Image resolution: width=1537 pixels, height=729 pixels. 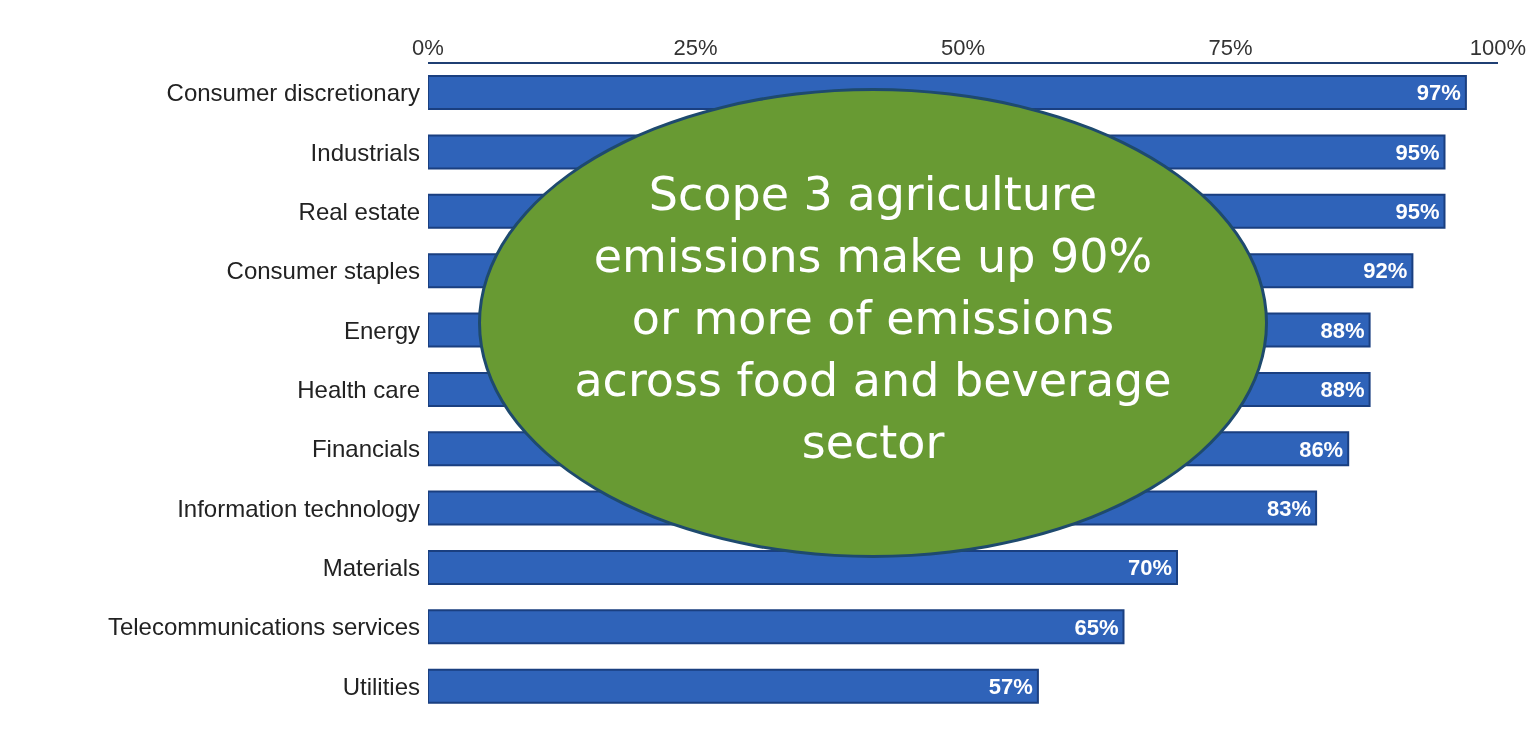 What do you see at coordinates (298, 508) in the screenshot?
I see `y-tick-label: Information technology` at bounding box center [298, 508].